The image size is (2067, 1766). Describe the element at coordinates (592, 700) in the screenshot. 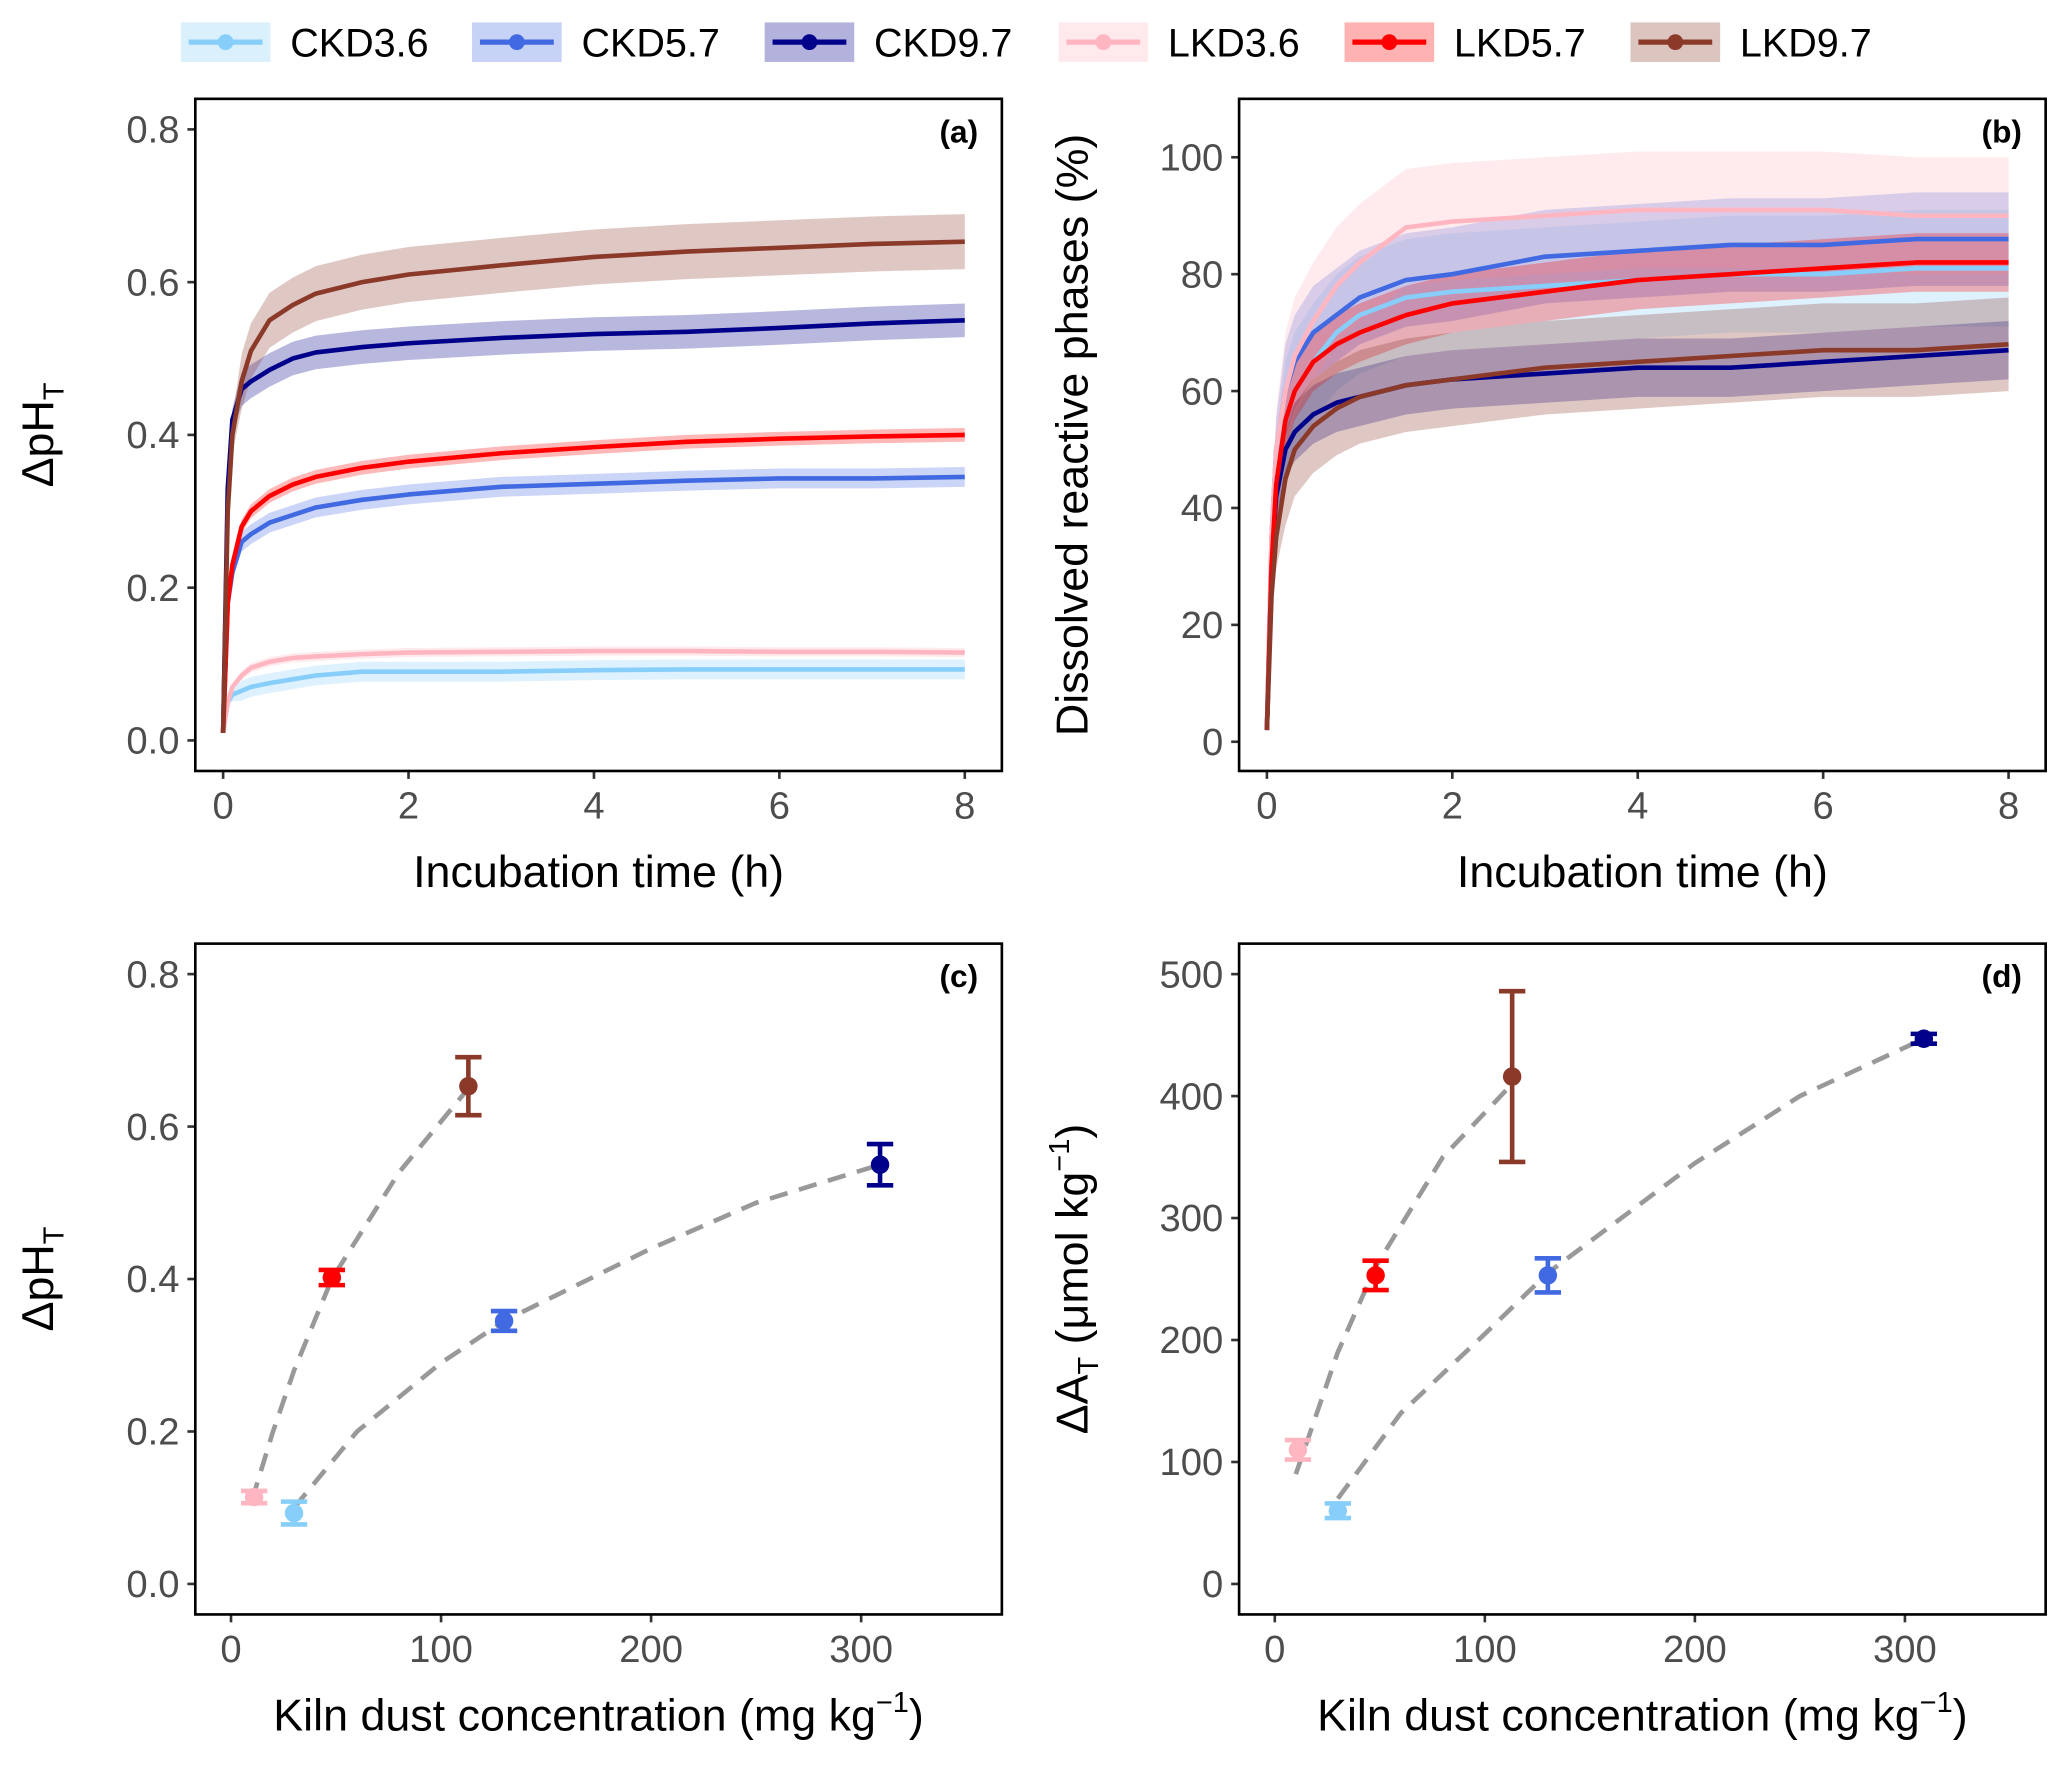

I see `series-line-CKD3.6` at that location.